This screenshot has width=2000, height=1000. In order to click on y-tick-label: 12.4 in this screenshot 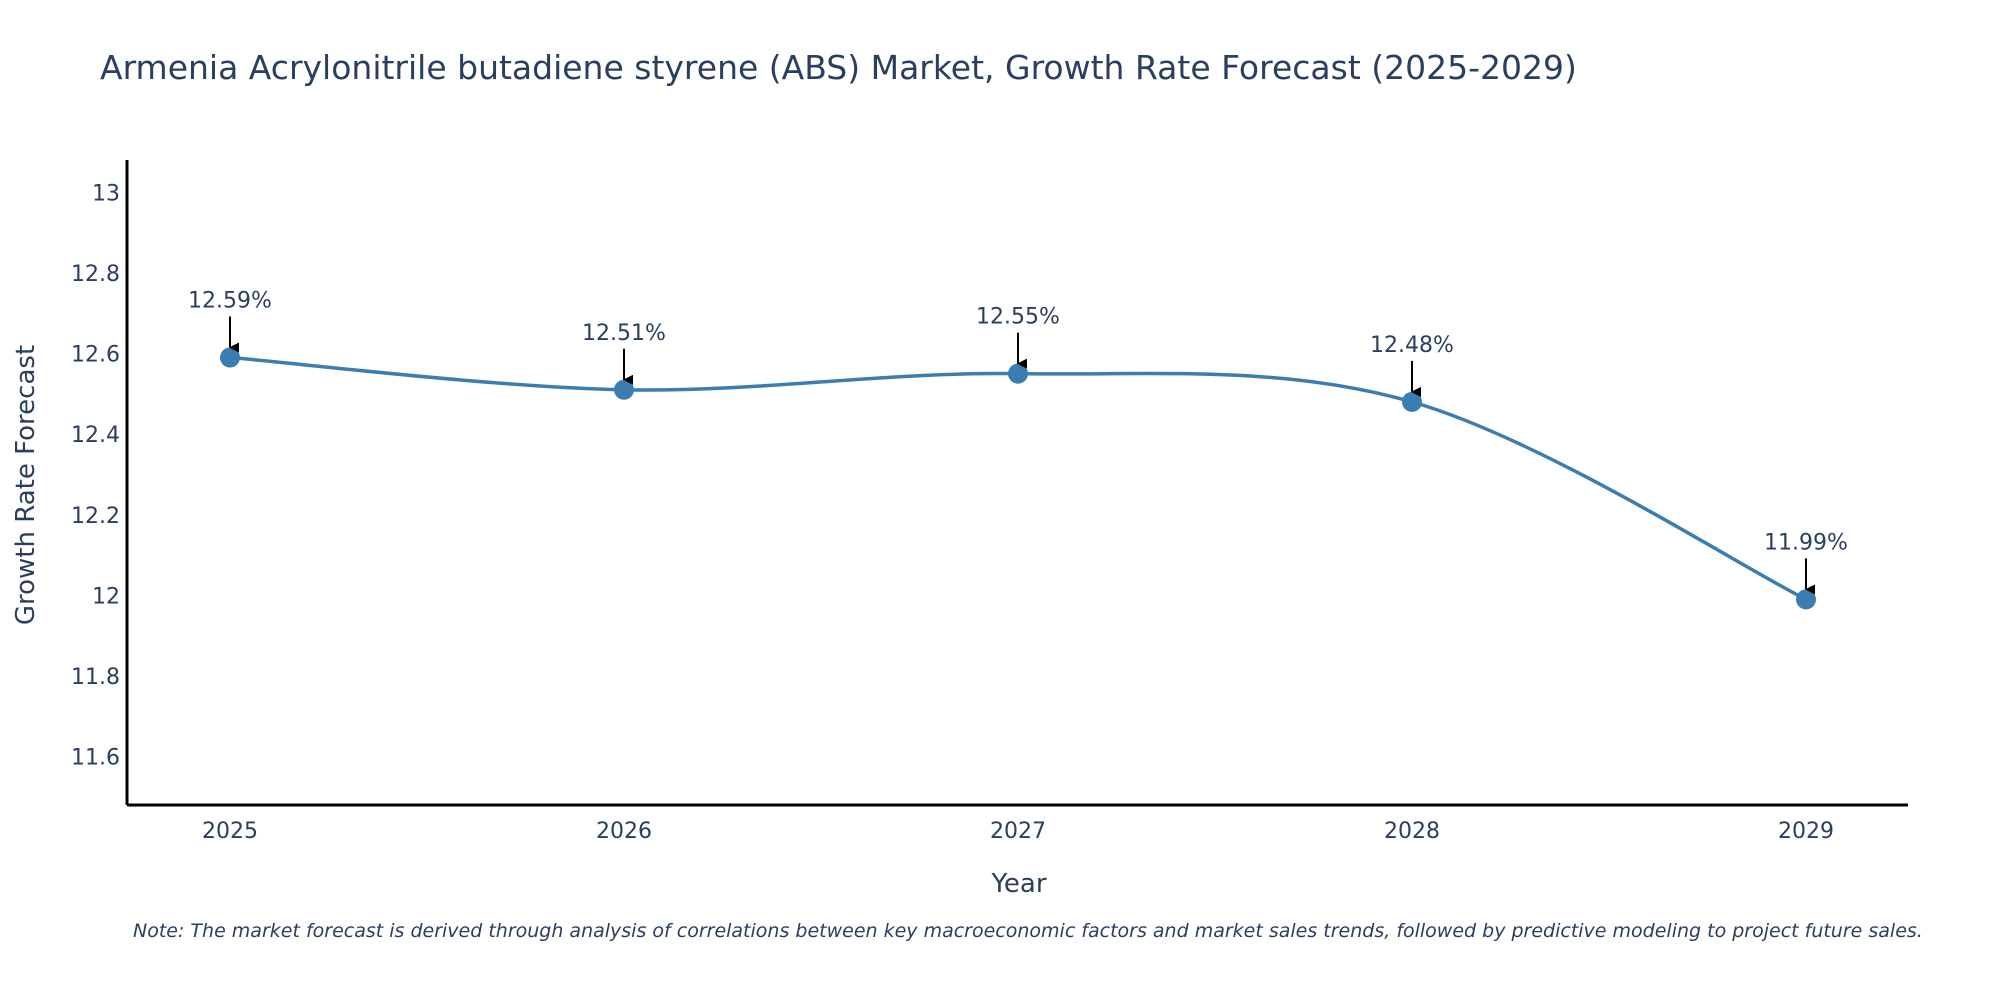, I will do `click(95, 435)`.